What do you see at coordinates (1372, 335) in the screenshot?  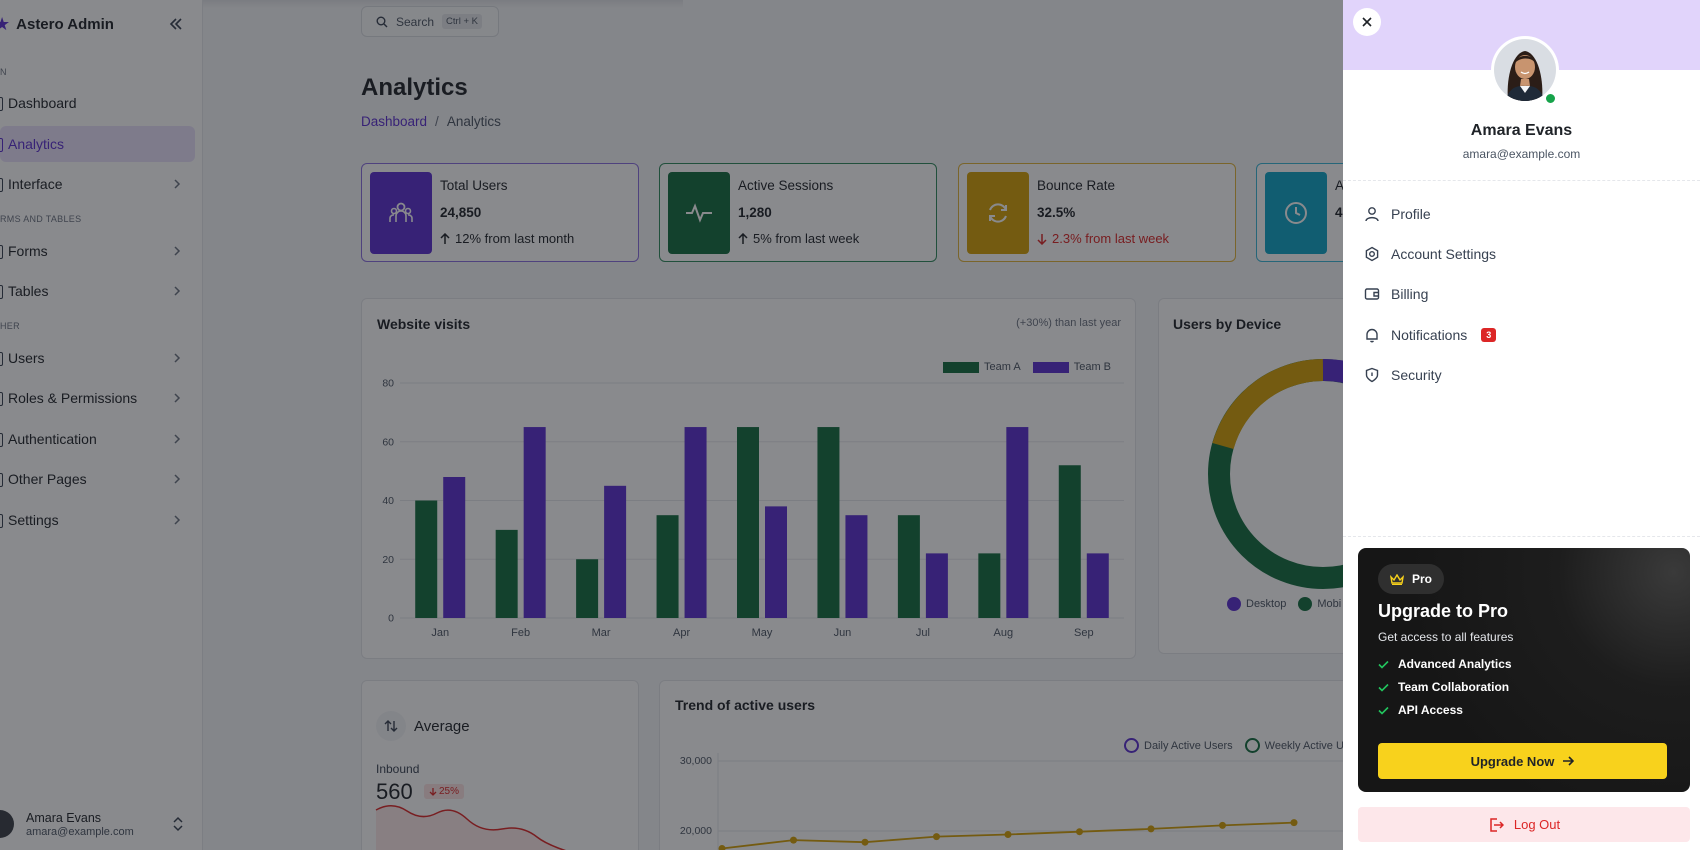 I see `bell-icon` at bounding box center [1372, 335].